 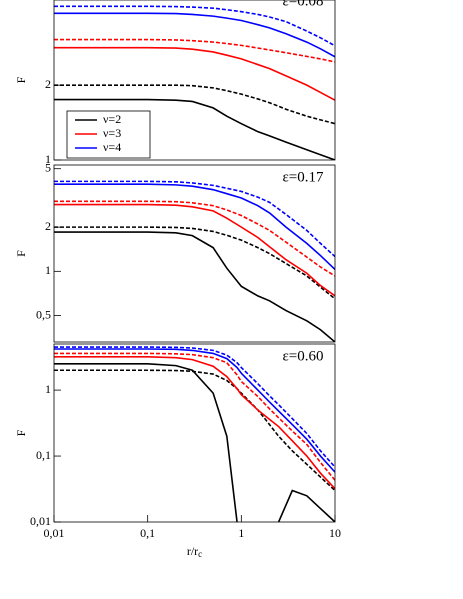 What do you see at coordinates (302, 356) in the screenshot?
I see `panel-title: ε=0.60` at bounding box center [302, 356].